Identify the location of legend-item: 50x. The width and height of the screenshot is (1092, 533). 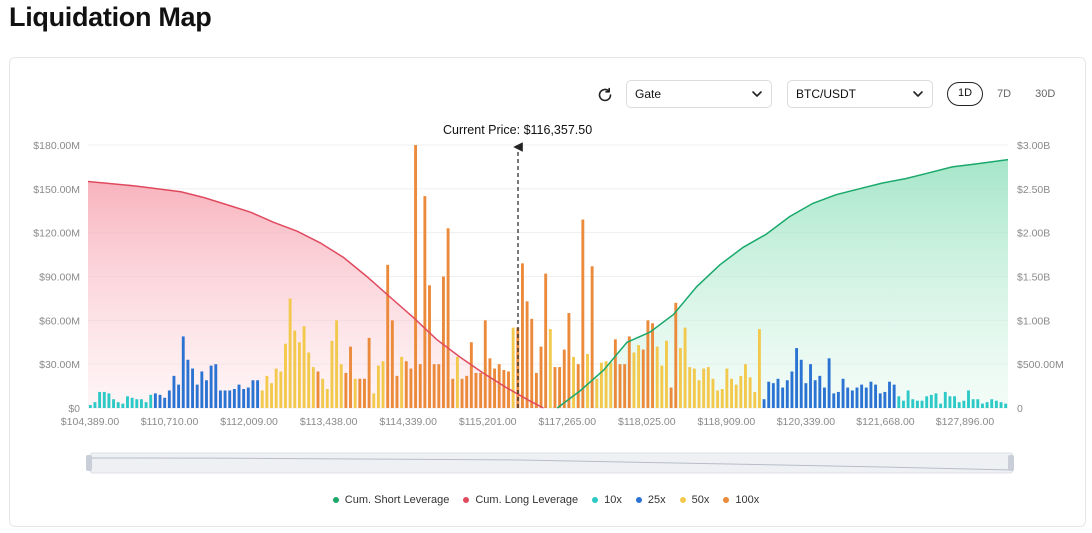
(694, 500).